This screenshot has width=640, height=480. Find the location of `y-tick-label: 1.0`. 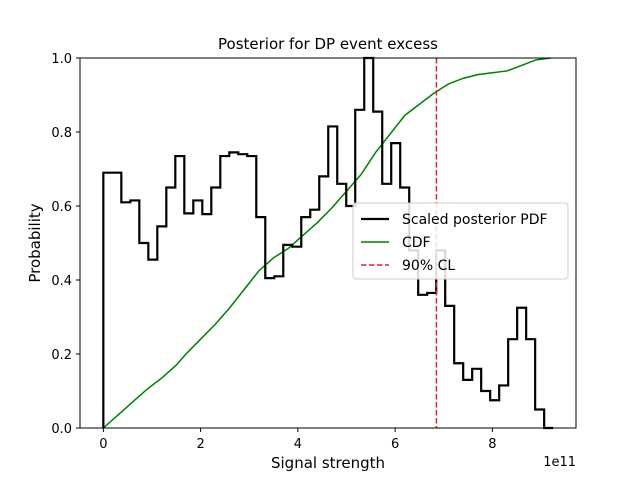

y-tick-label: 1.0 is located at coordinates (61, 59).